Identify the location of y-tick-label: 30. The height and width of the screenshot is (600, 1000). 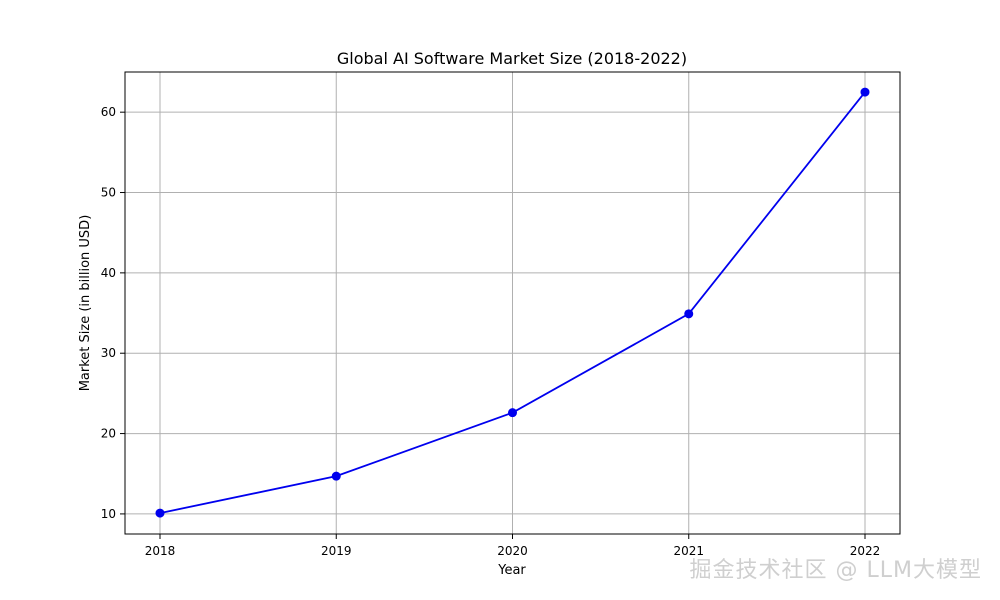
(108, 353).